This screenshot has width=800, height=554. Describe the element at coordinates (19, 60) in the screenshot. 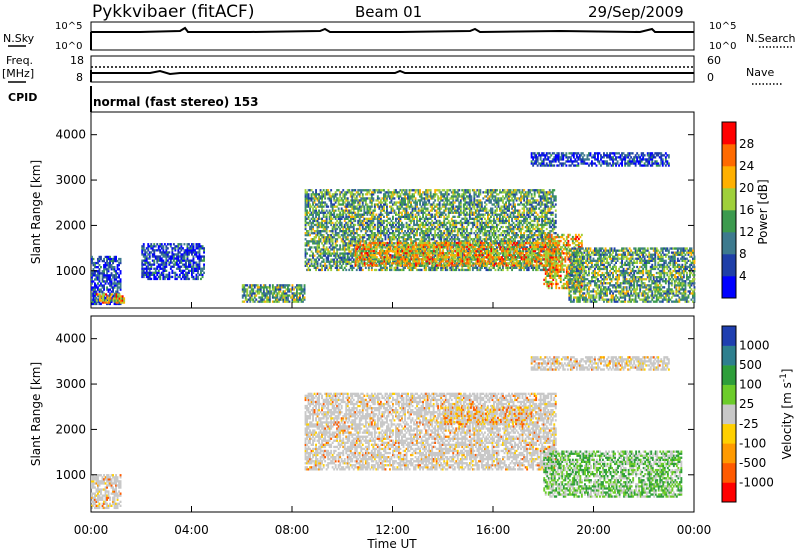

I see `freq-label-1: Freq.` at that location.